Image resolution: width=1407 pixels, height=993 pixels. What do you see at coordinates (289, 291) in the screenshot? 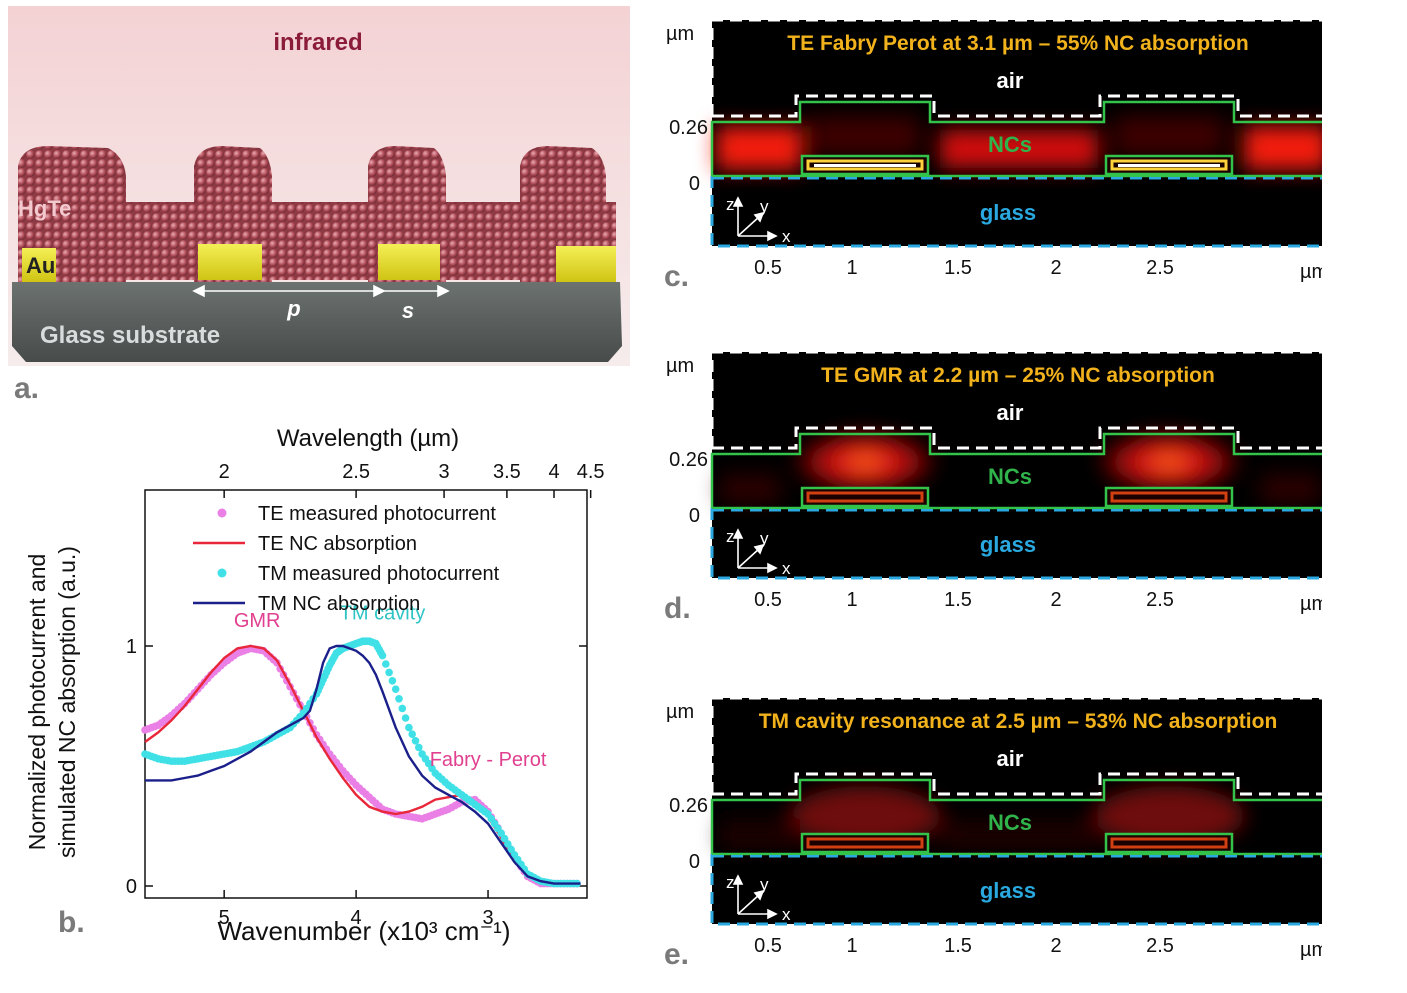
I see `period-arrow` at bounding box center [289, 291].